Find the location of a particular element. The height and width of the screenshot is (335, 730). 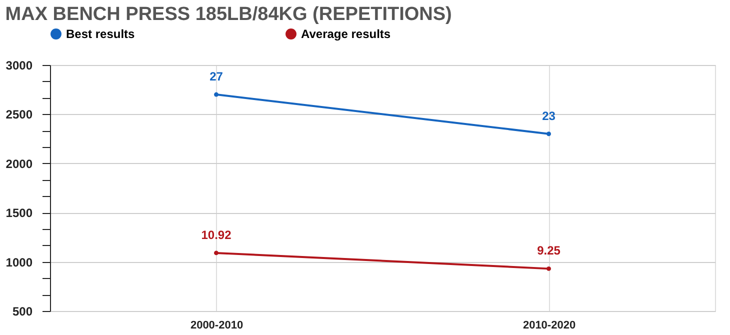

y-tick-label: 3000 is located at coordinates (19, 65).